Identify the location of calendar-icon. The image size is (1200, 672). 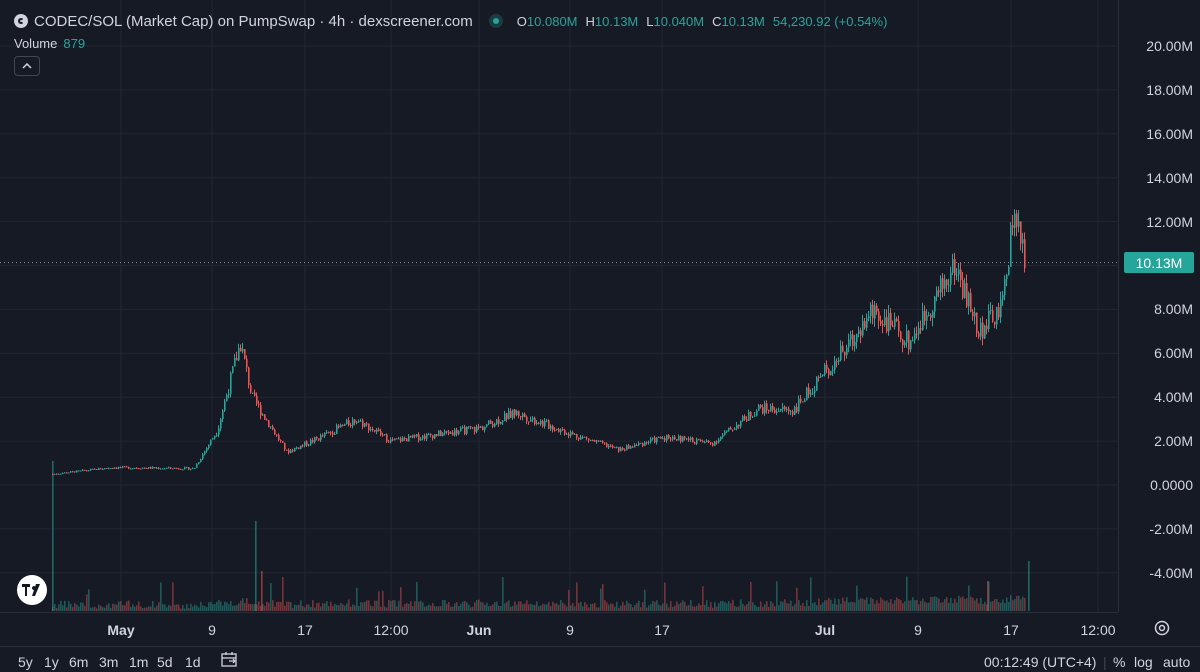
(230, 659).